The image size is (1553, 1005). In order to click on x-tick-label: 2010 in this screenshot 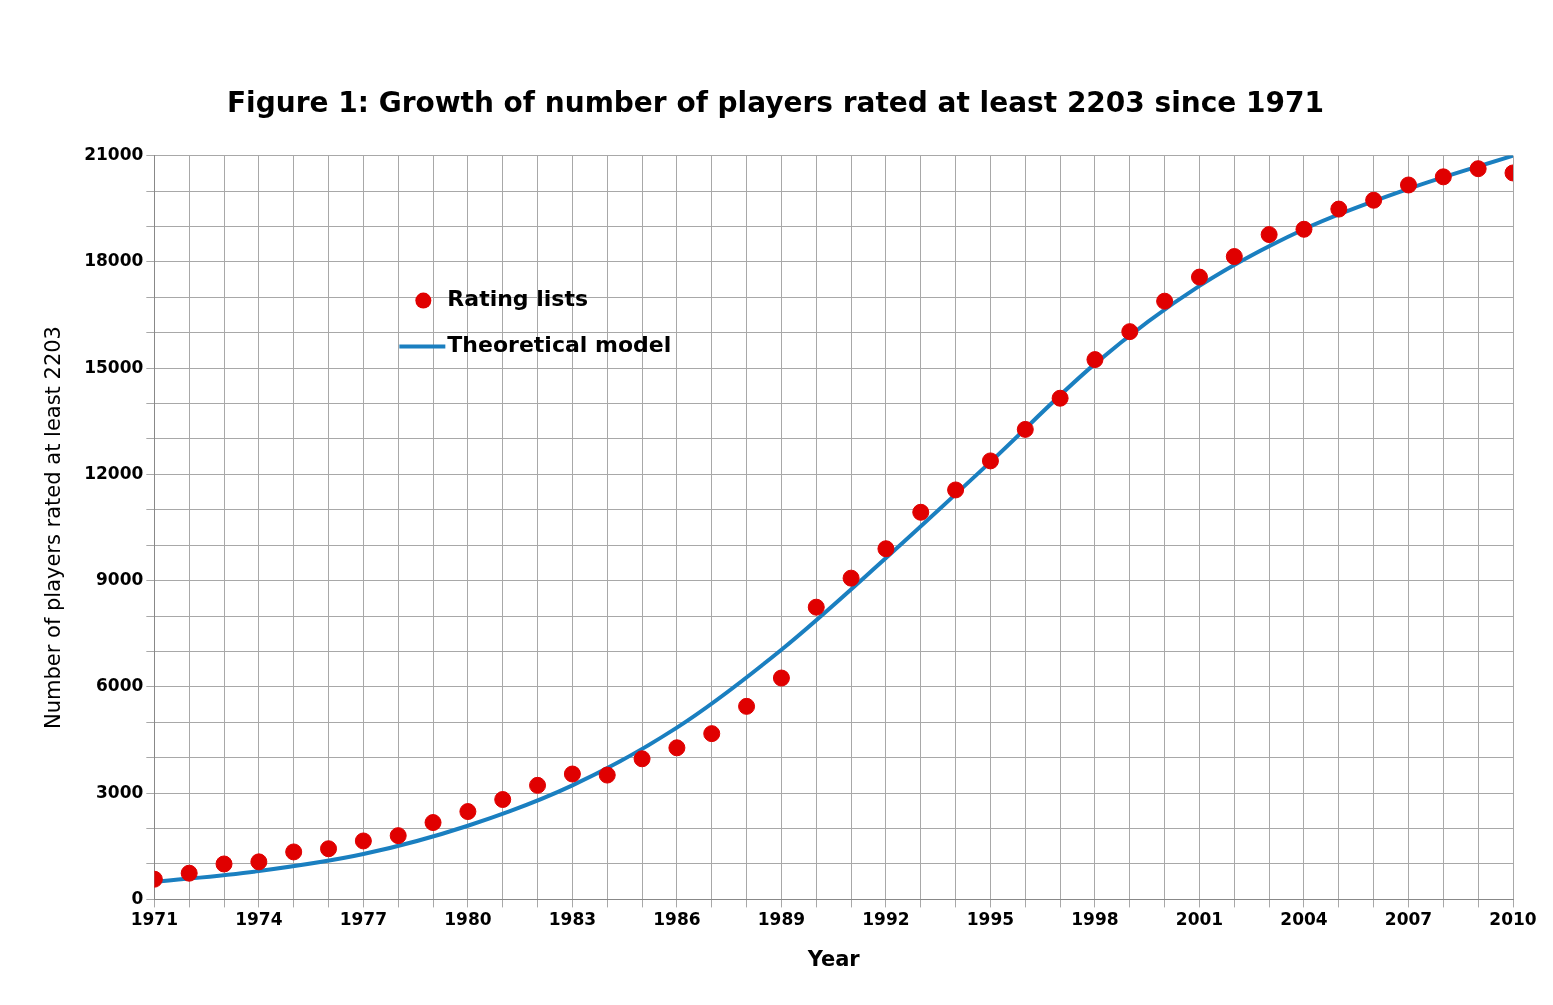, I will do `click(1513, 919)`.